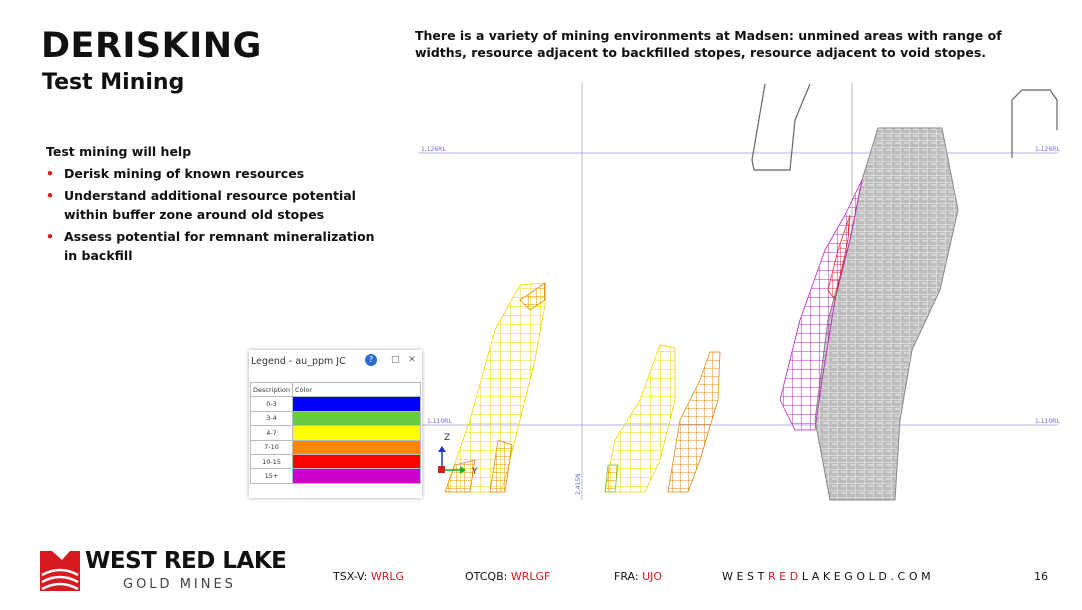 The height and width of the screenshot is (610, 1082). Describe the element at coordinates (356, 389) in the screenshot. I see `column-header: Color` at that location.